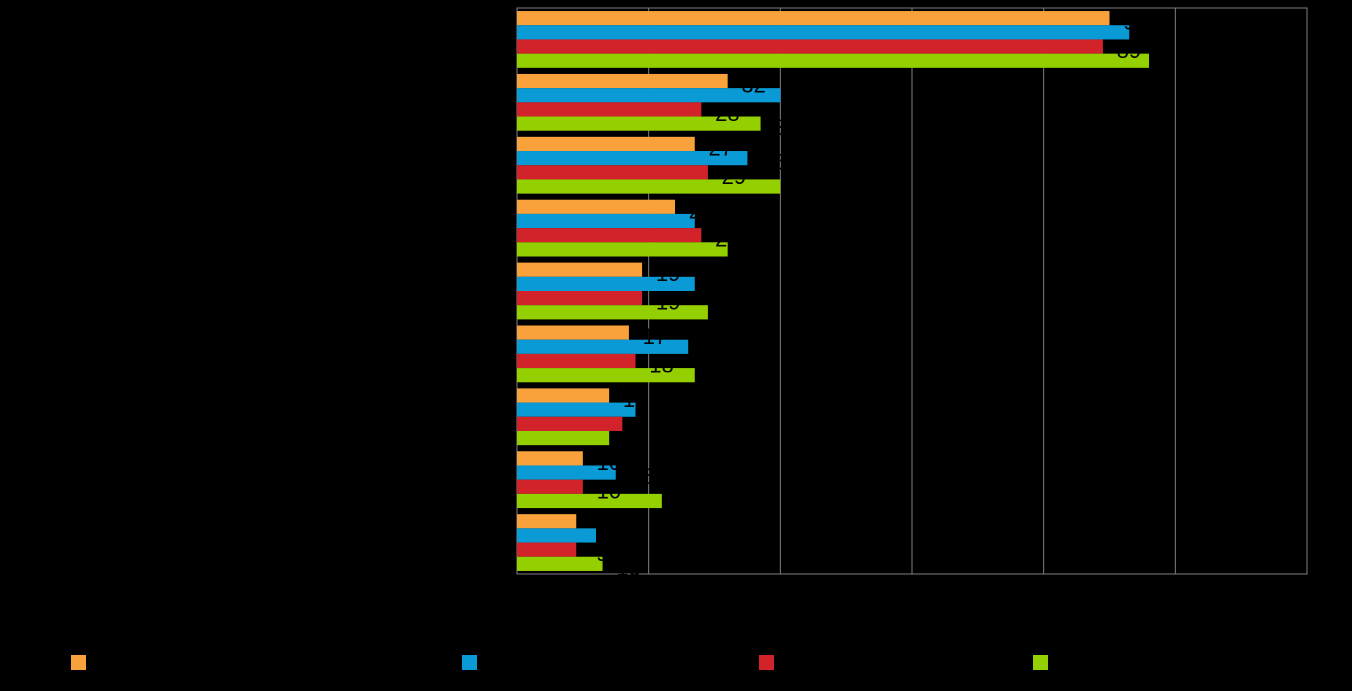  What do you see at coordinates (1044, 589) in the screenshot?
I see `x-tick-label: 80` at bounding box center [1044, 589].